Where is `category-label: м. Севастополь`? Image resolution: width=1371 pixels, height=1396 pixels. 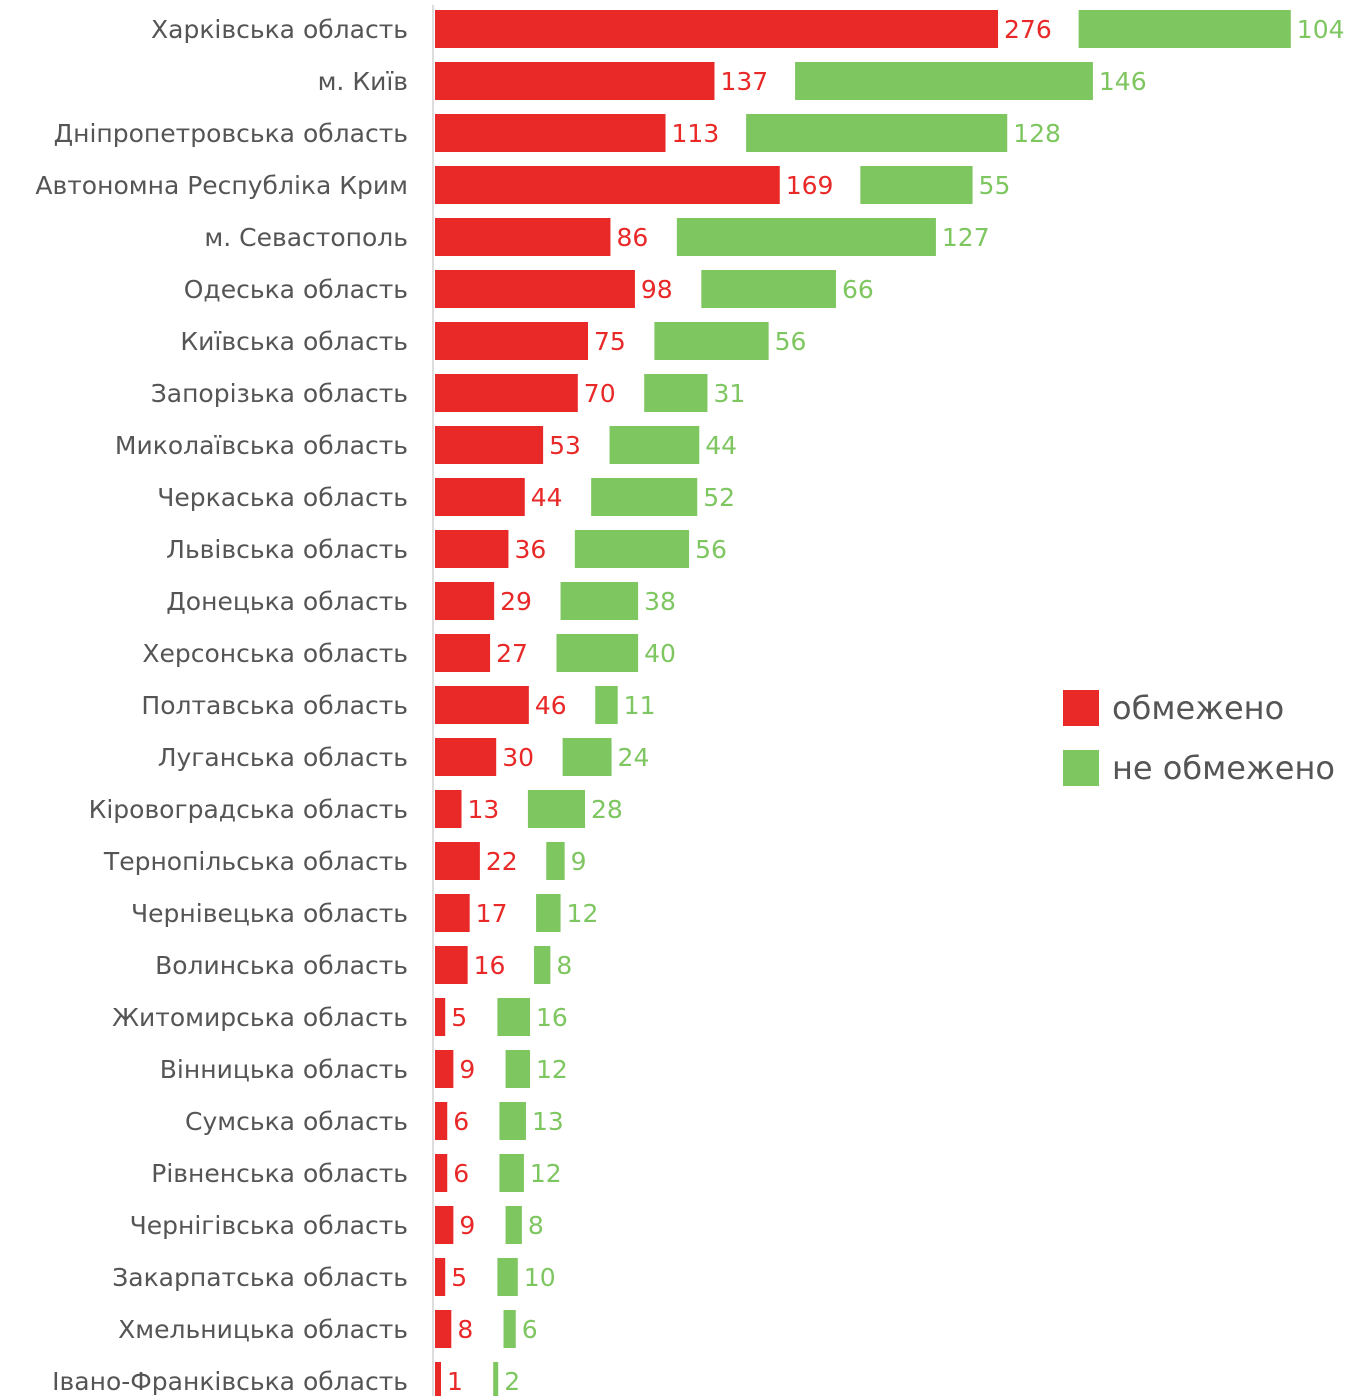
category-label: м. Севастополь is located at coordinates (306, 237).